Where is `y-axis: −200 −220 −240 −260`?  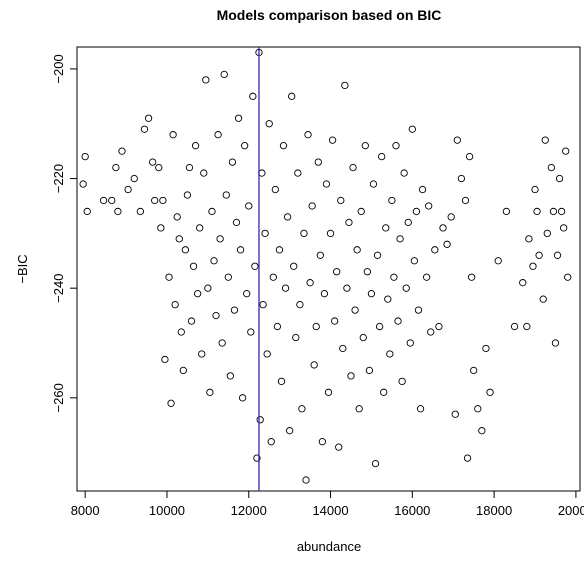
y-axis: −200 −220 −240 −260 is located at coordinates (64, 233).